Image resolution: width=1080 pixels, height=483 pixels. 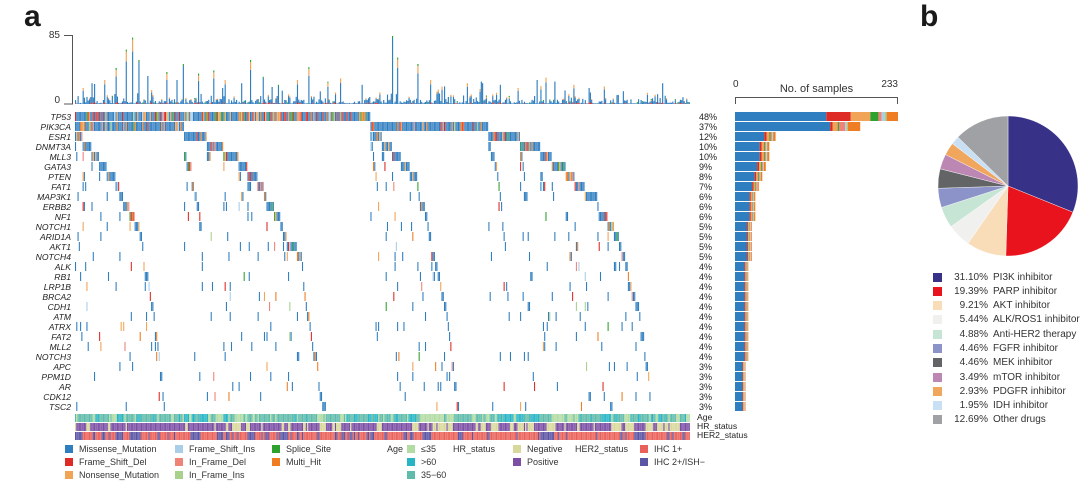 I want to click on gene-label: NF1, so click(x=62, y=217).